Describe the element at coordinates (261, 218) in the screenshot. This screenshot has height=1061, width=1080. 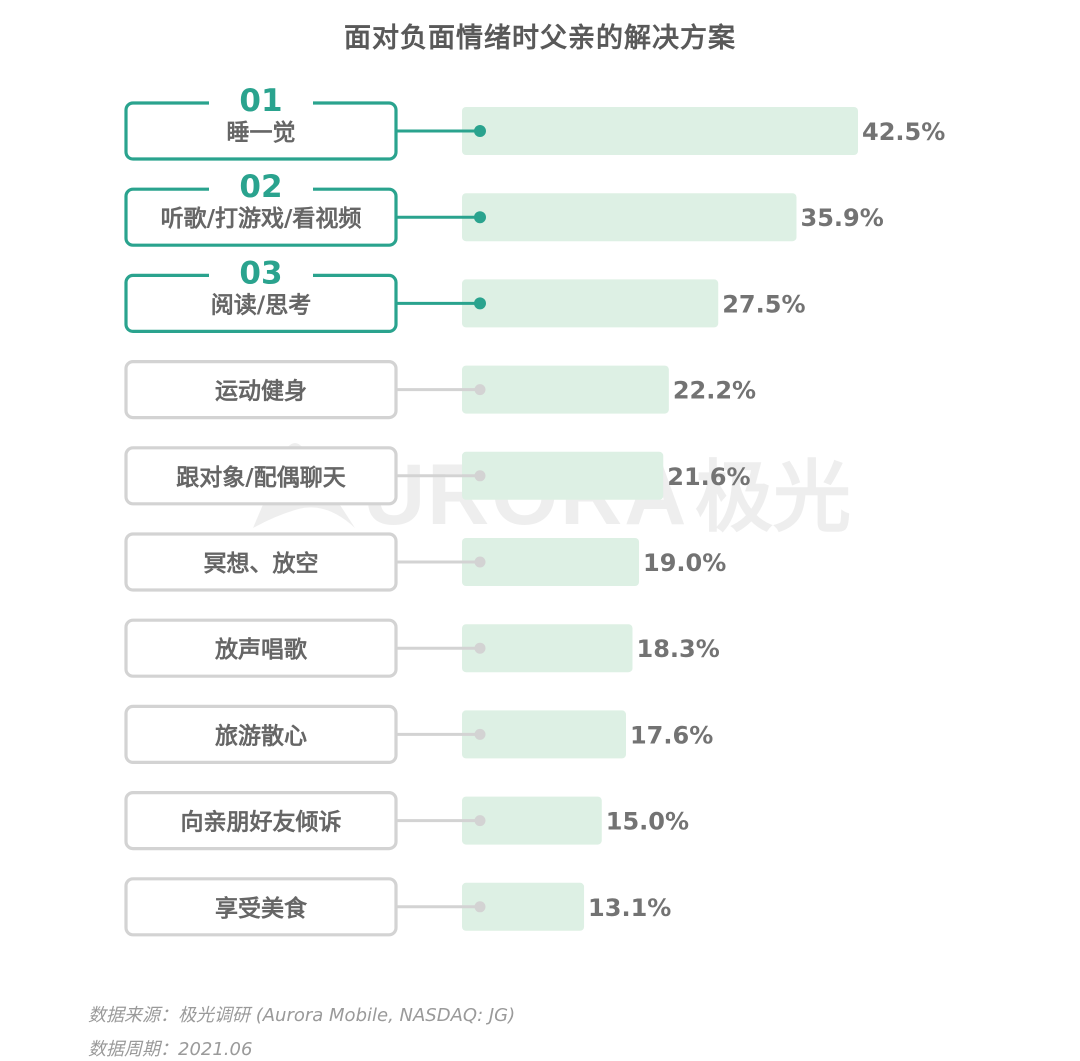
I see `category-label: 听歌/打游戏/看视频` at that location.